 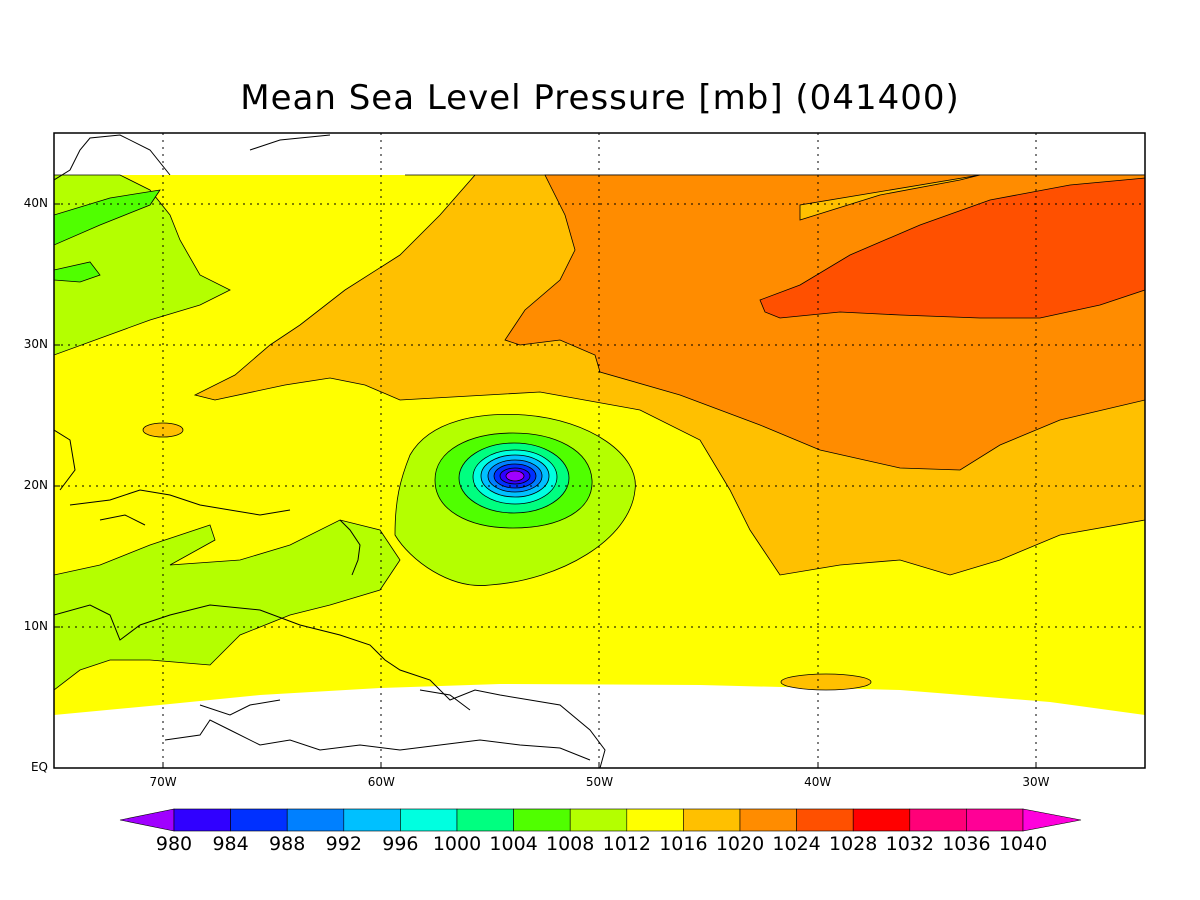 I want to click on x-tick-label: 70W, so click(x=163, y=782).